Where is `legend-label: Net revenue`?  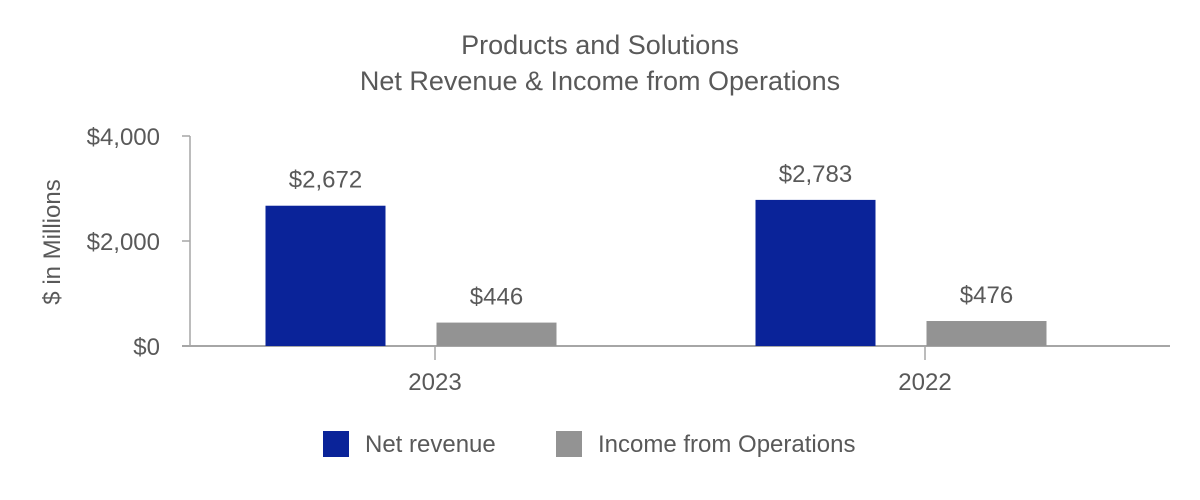
legend-label: Net revenue is located at coordinates (430, 444).